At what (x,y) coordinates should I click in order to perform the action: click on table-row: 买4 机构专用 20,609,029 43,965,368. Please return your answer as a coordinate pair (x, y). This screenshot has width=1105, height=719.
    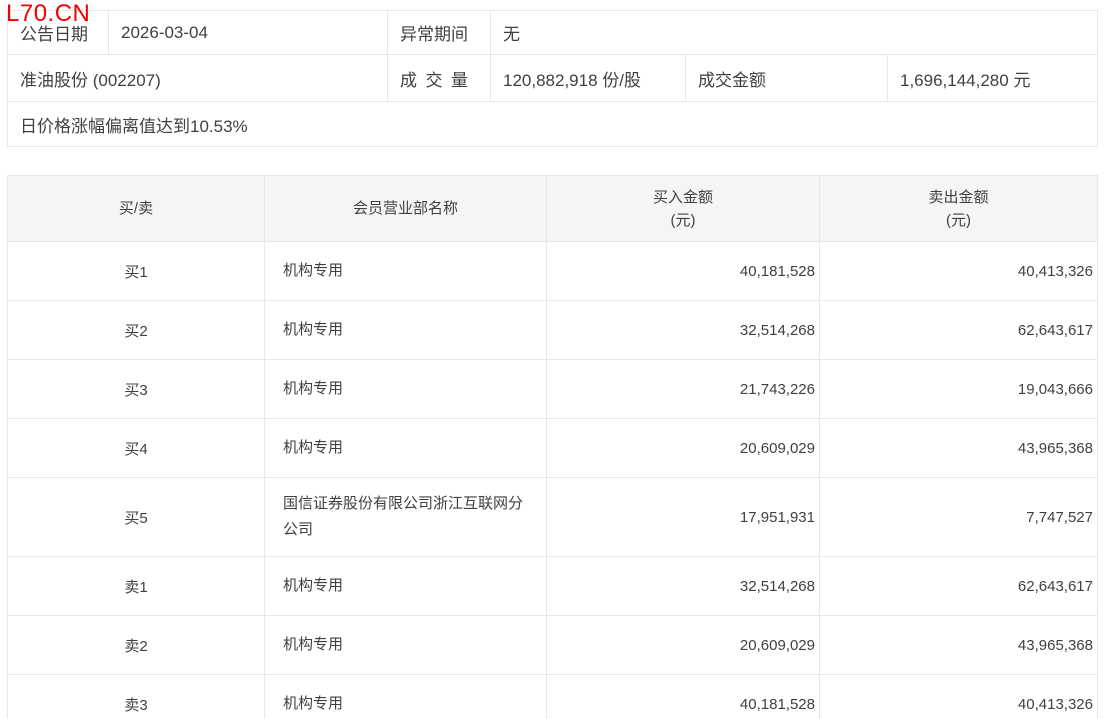
    Looking at the image, I should click on (552, 448).